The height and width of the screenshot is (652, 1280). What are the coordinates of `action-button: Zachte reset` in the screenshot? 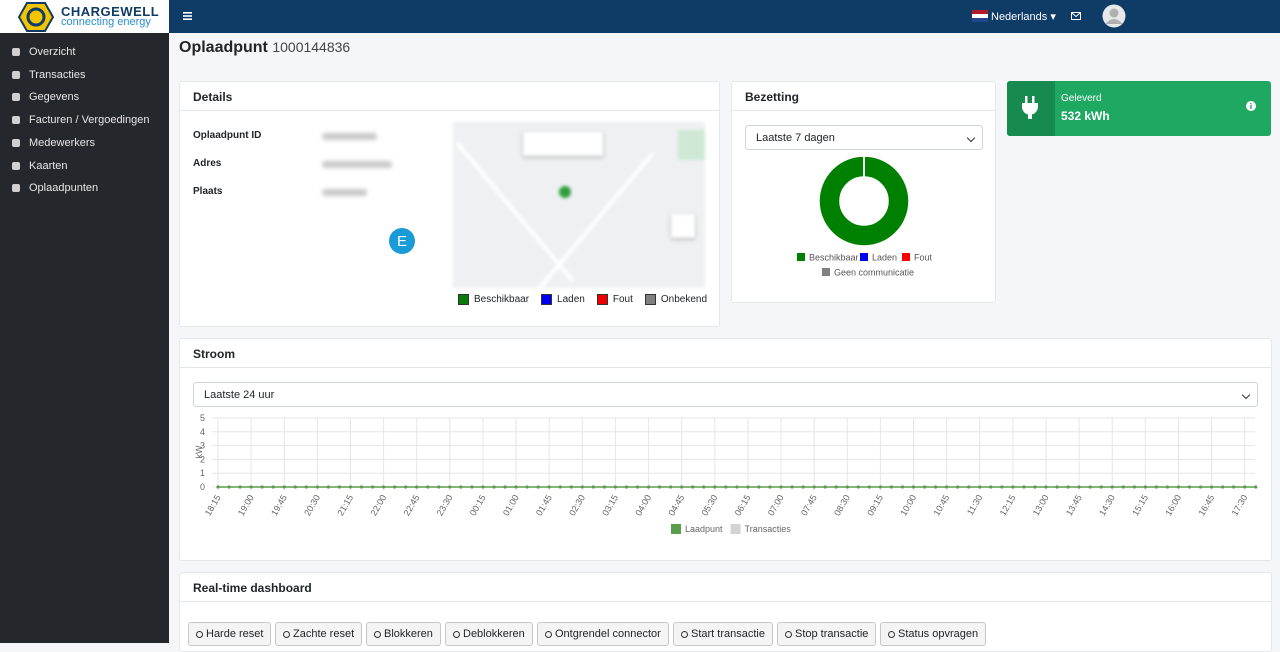 It's located at (319, 634).